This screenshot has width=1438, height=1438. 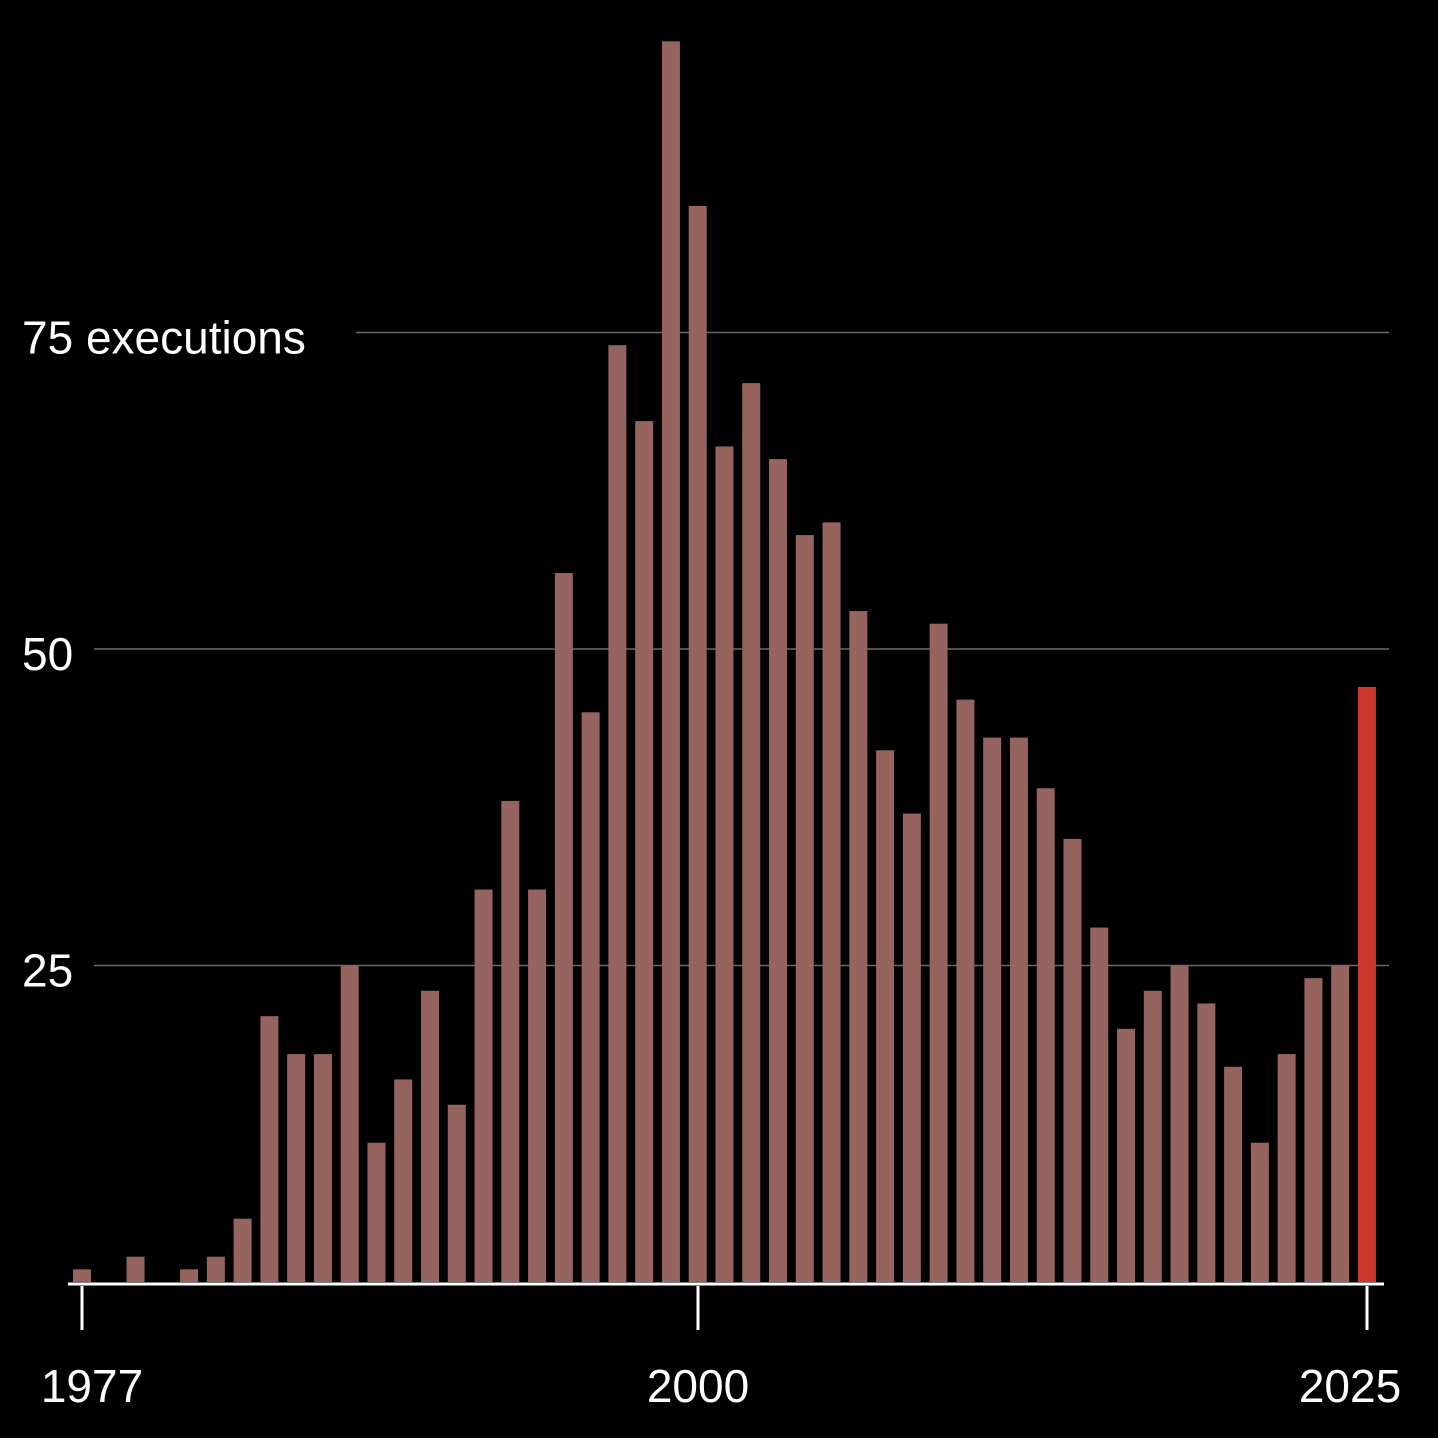 What do you see at coordinates (1045, 1035) in the screenshot?
I see `bar-2013` at bounding box center [1045, 1035].